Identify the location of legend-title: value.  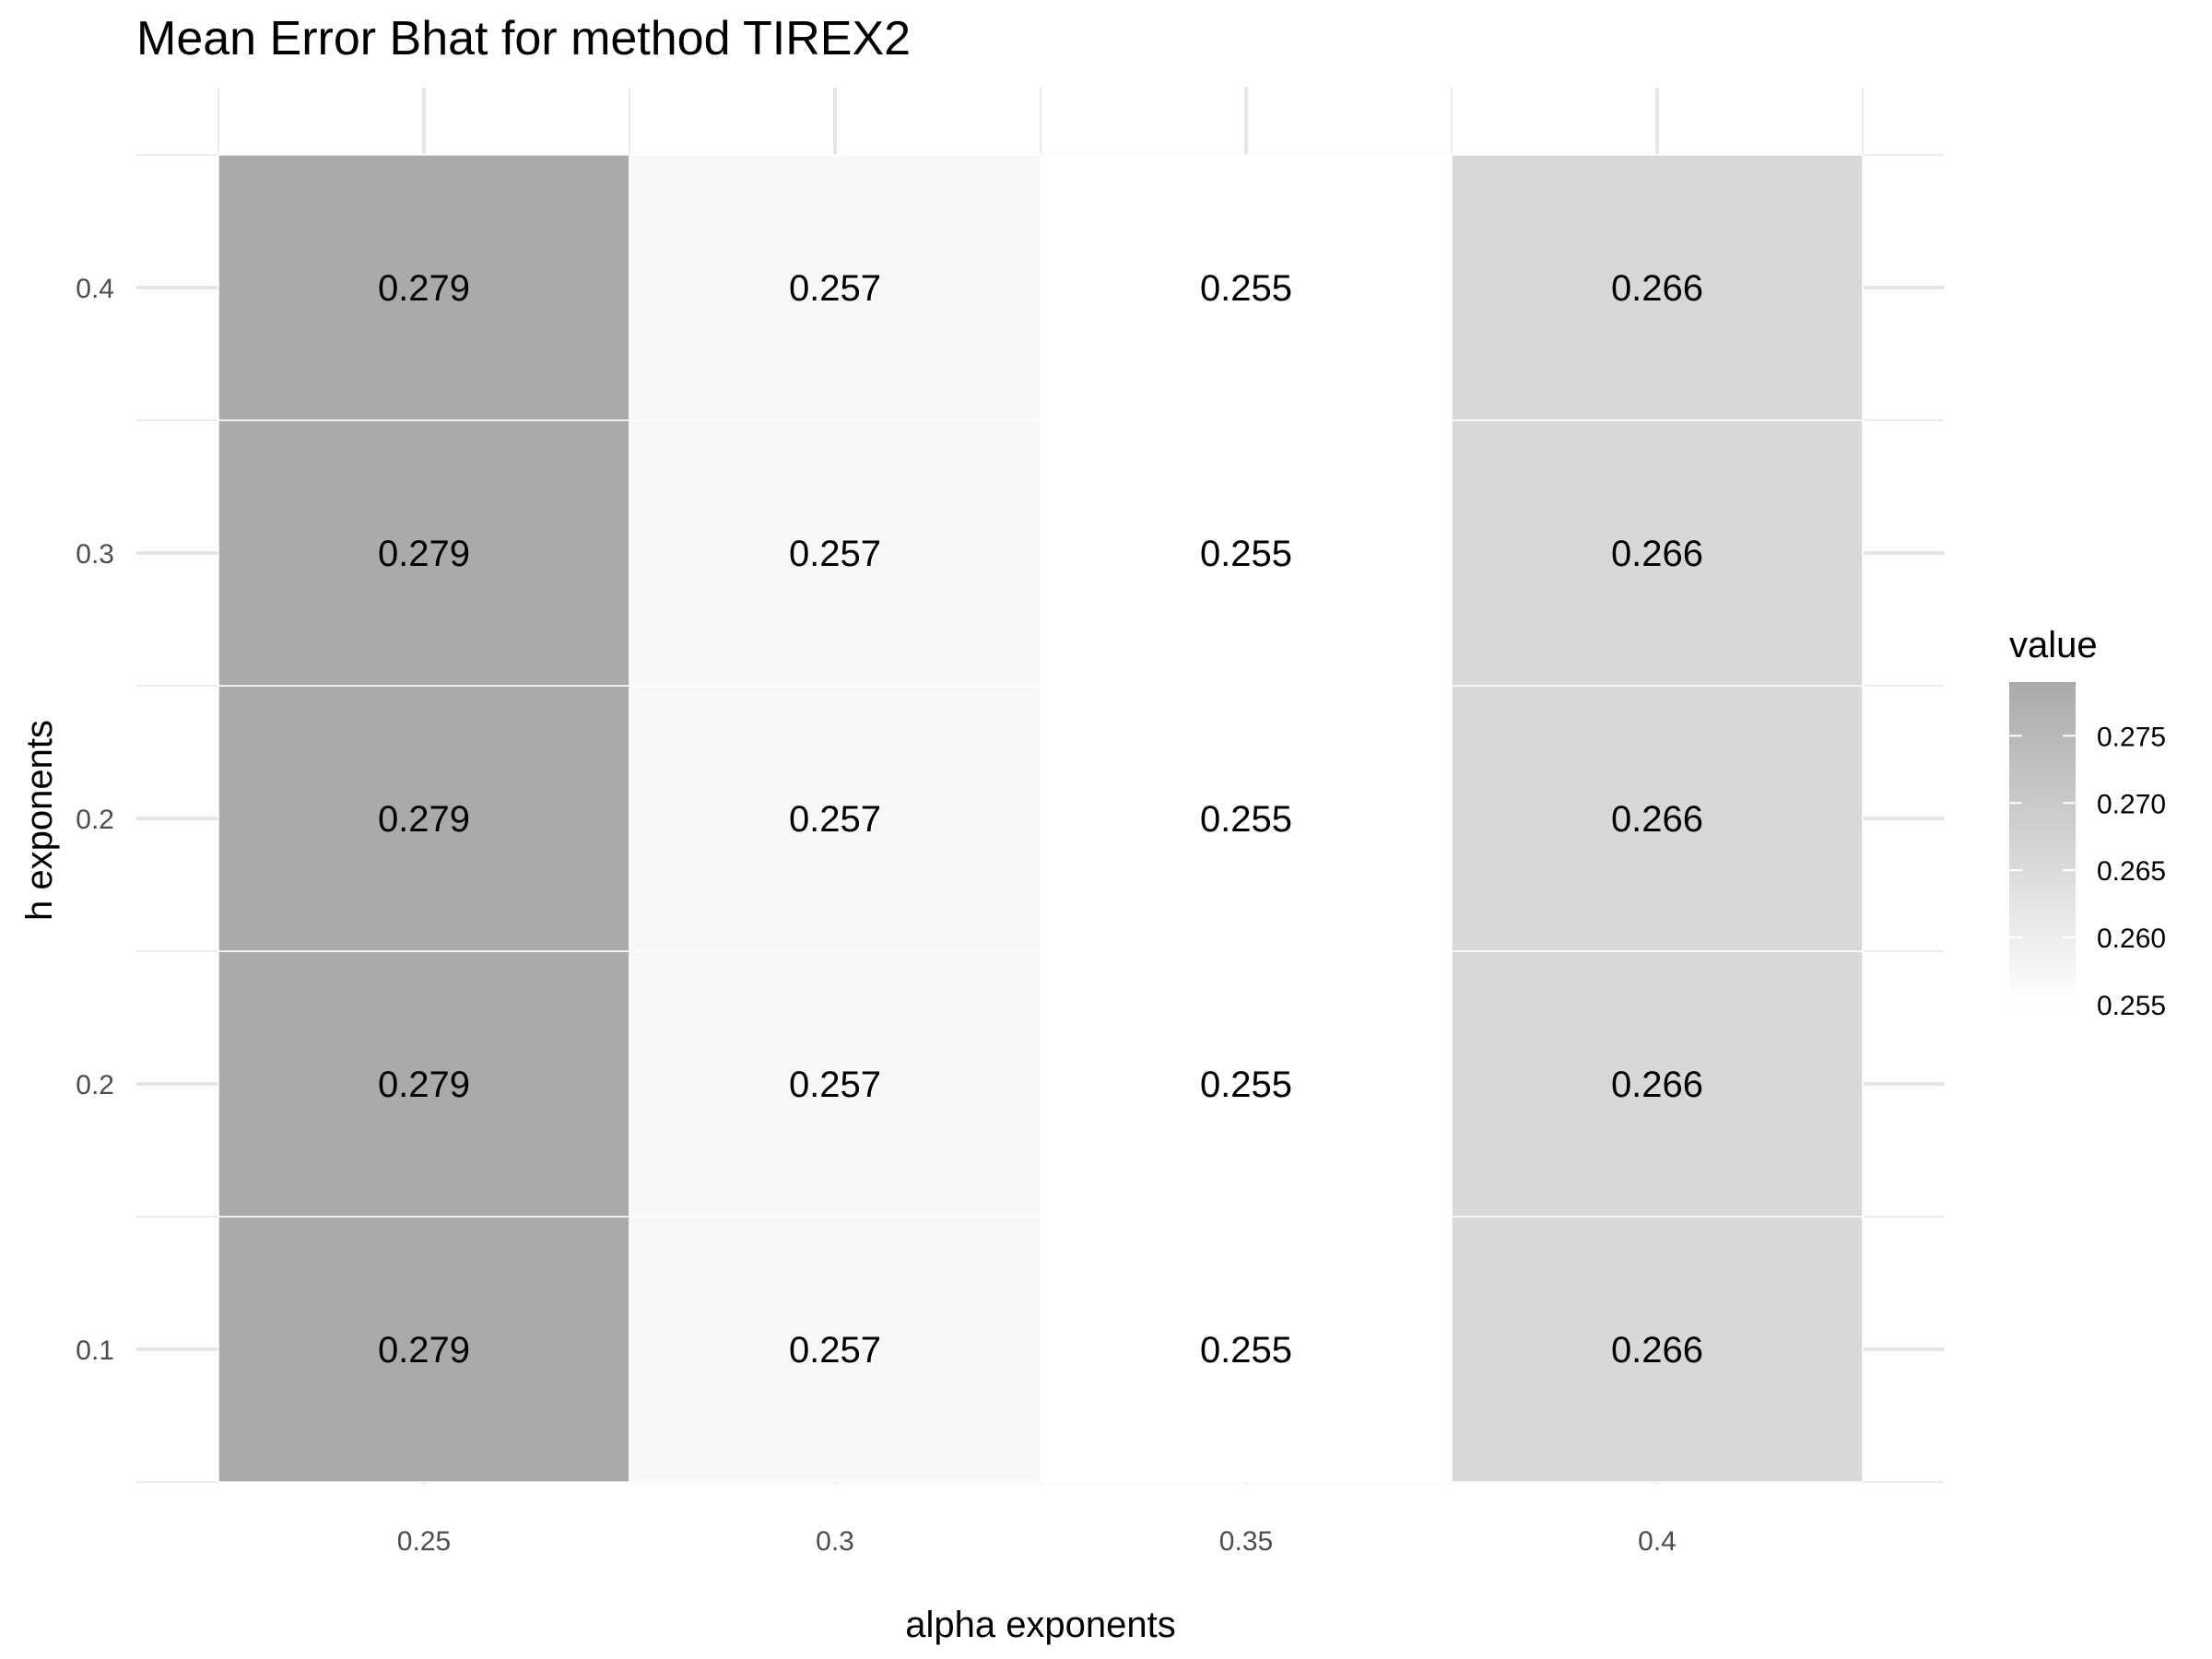
(2053, 645).